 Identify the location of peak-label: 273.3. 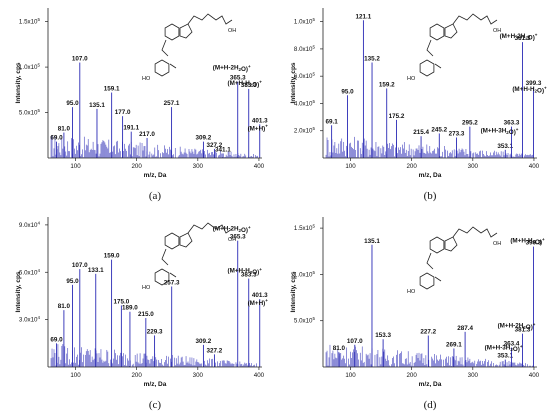
(457, 134).